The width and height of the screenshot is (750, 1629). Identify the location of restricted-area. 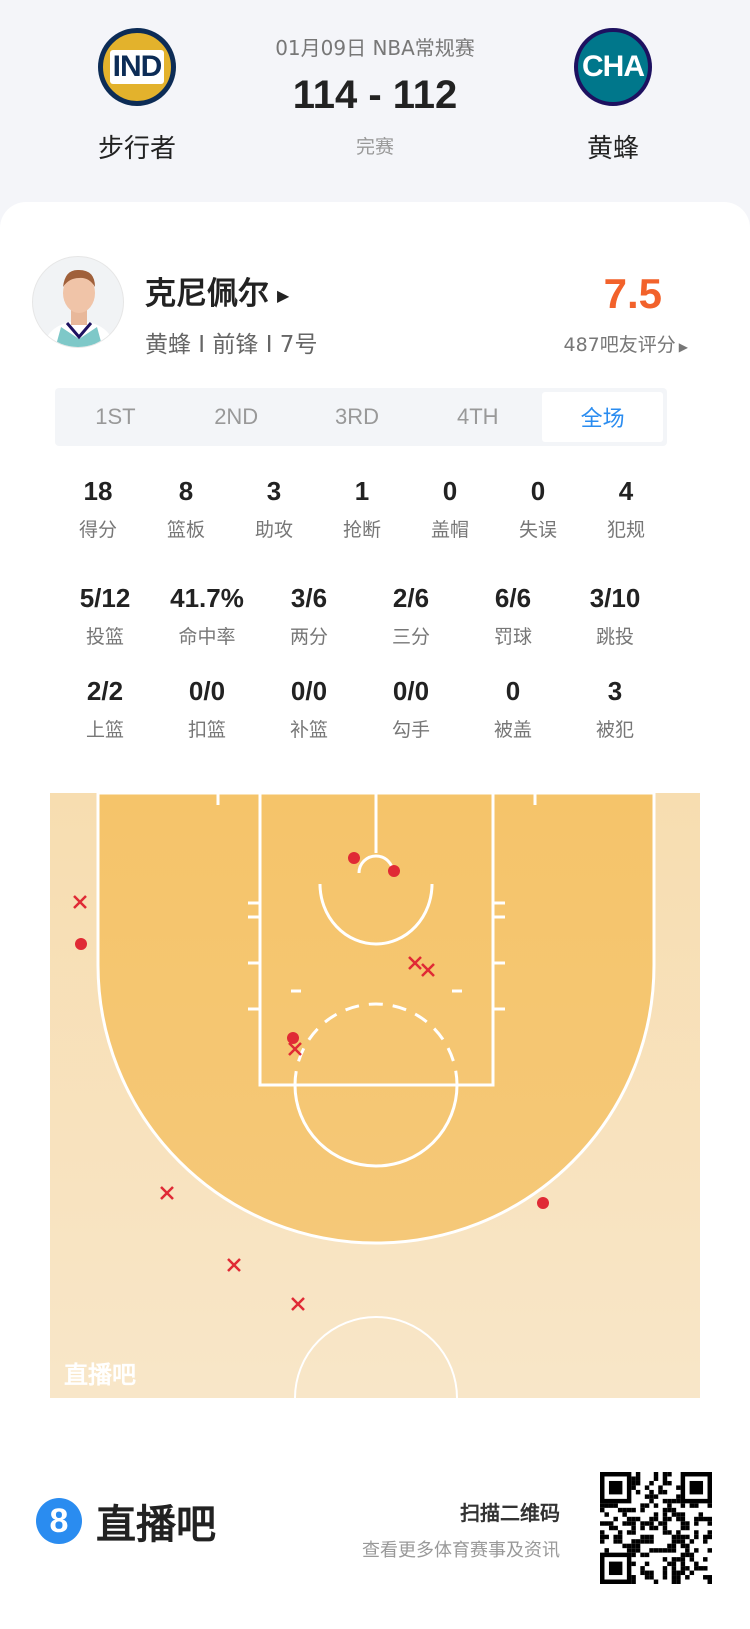
(376, 914).